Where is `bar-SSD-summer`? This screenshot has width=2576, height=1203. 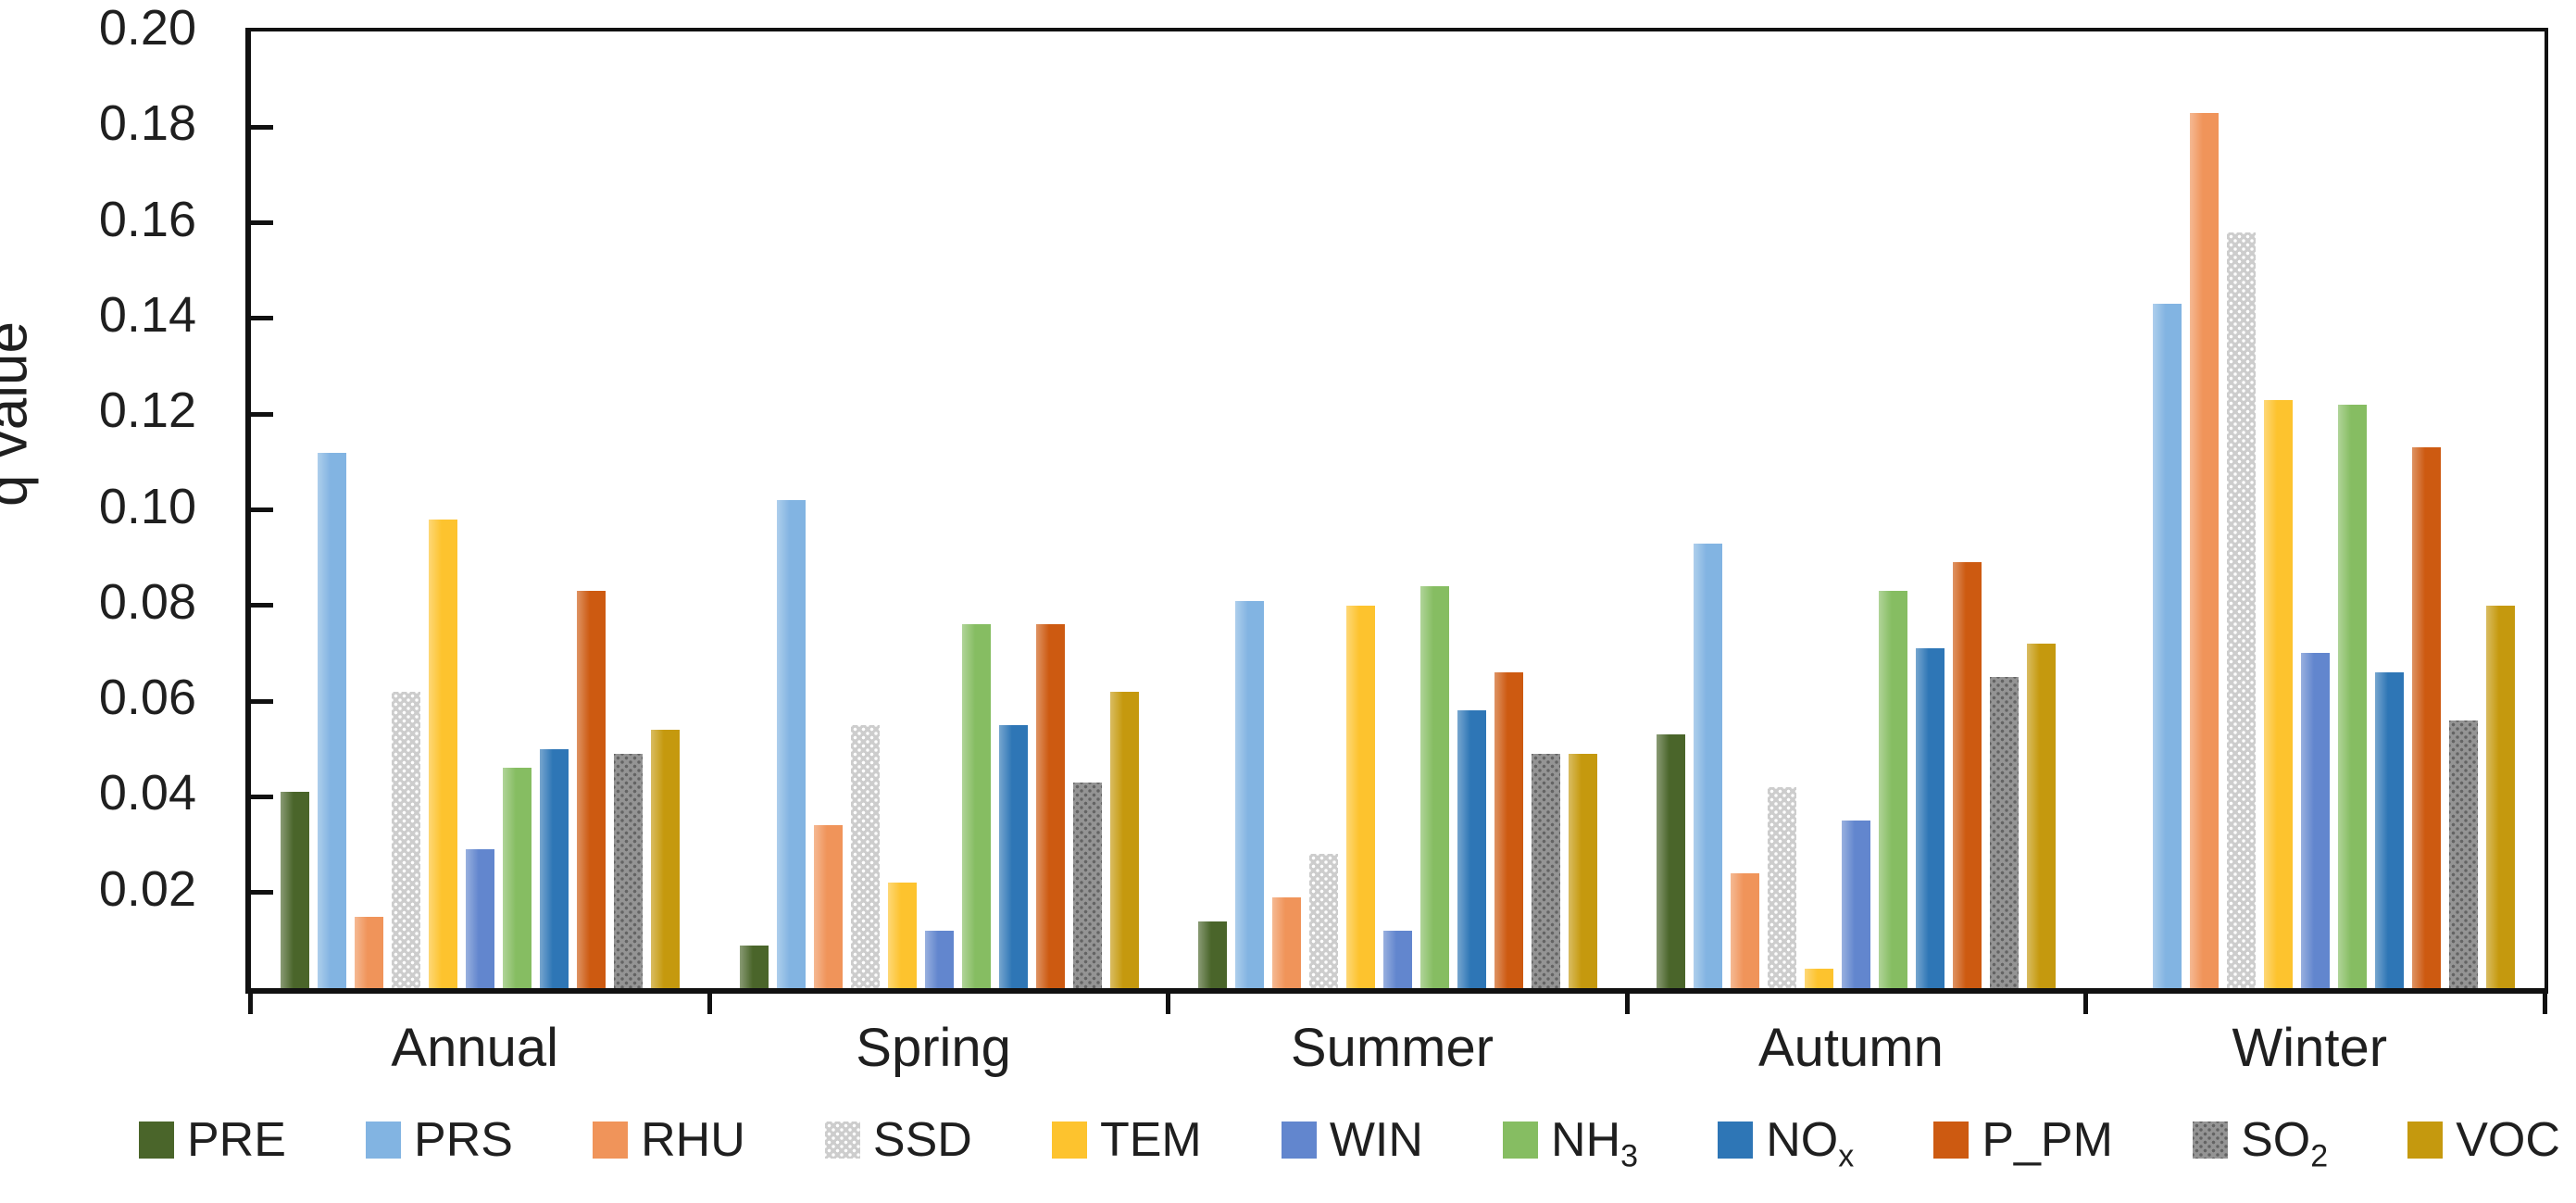
bar-SSD-summer is located at coordinates (1323, 921).